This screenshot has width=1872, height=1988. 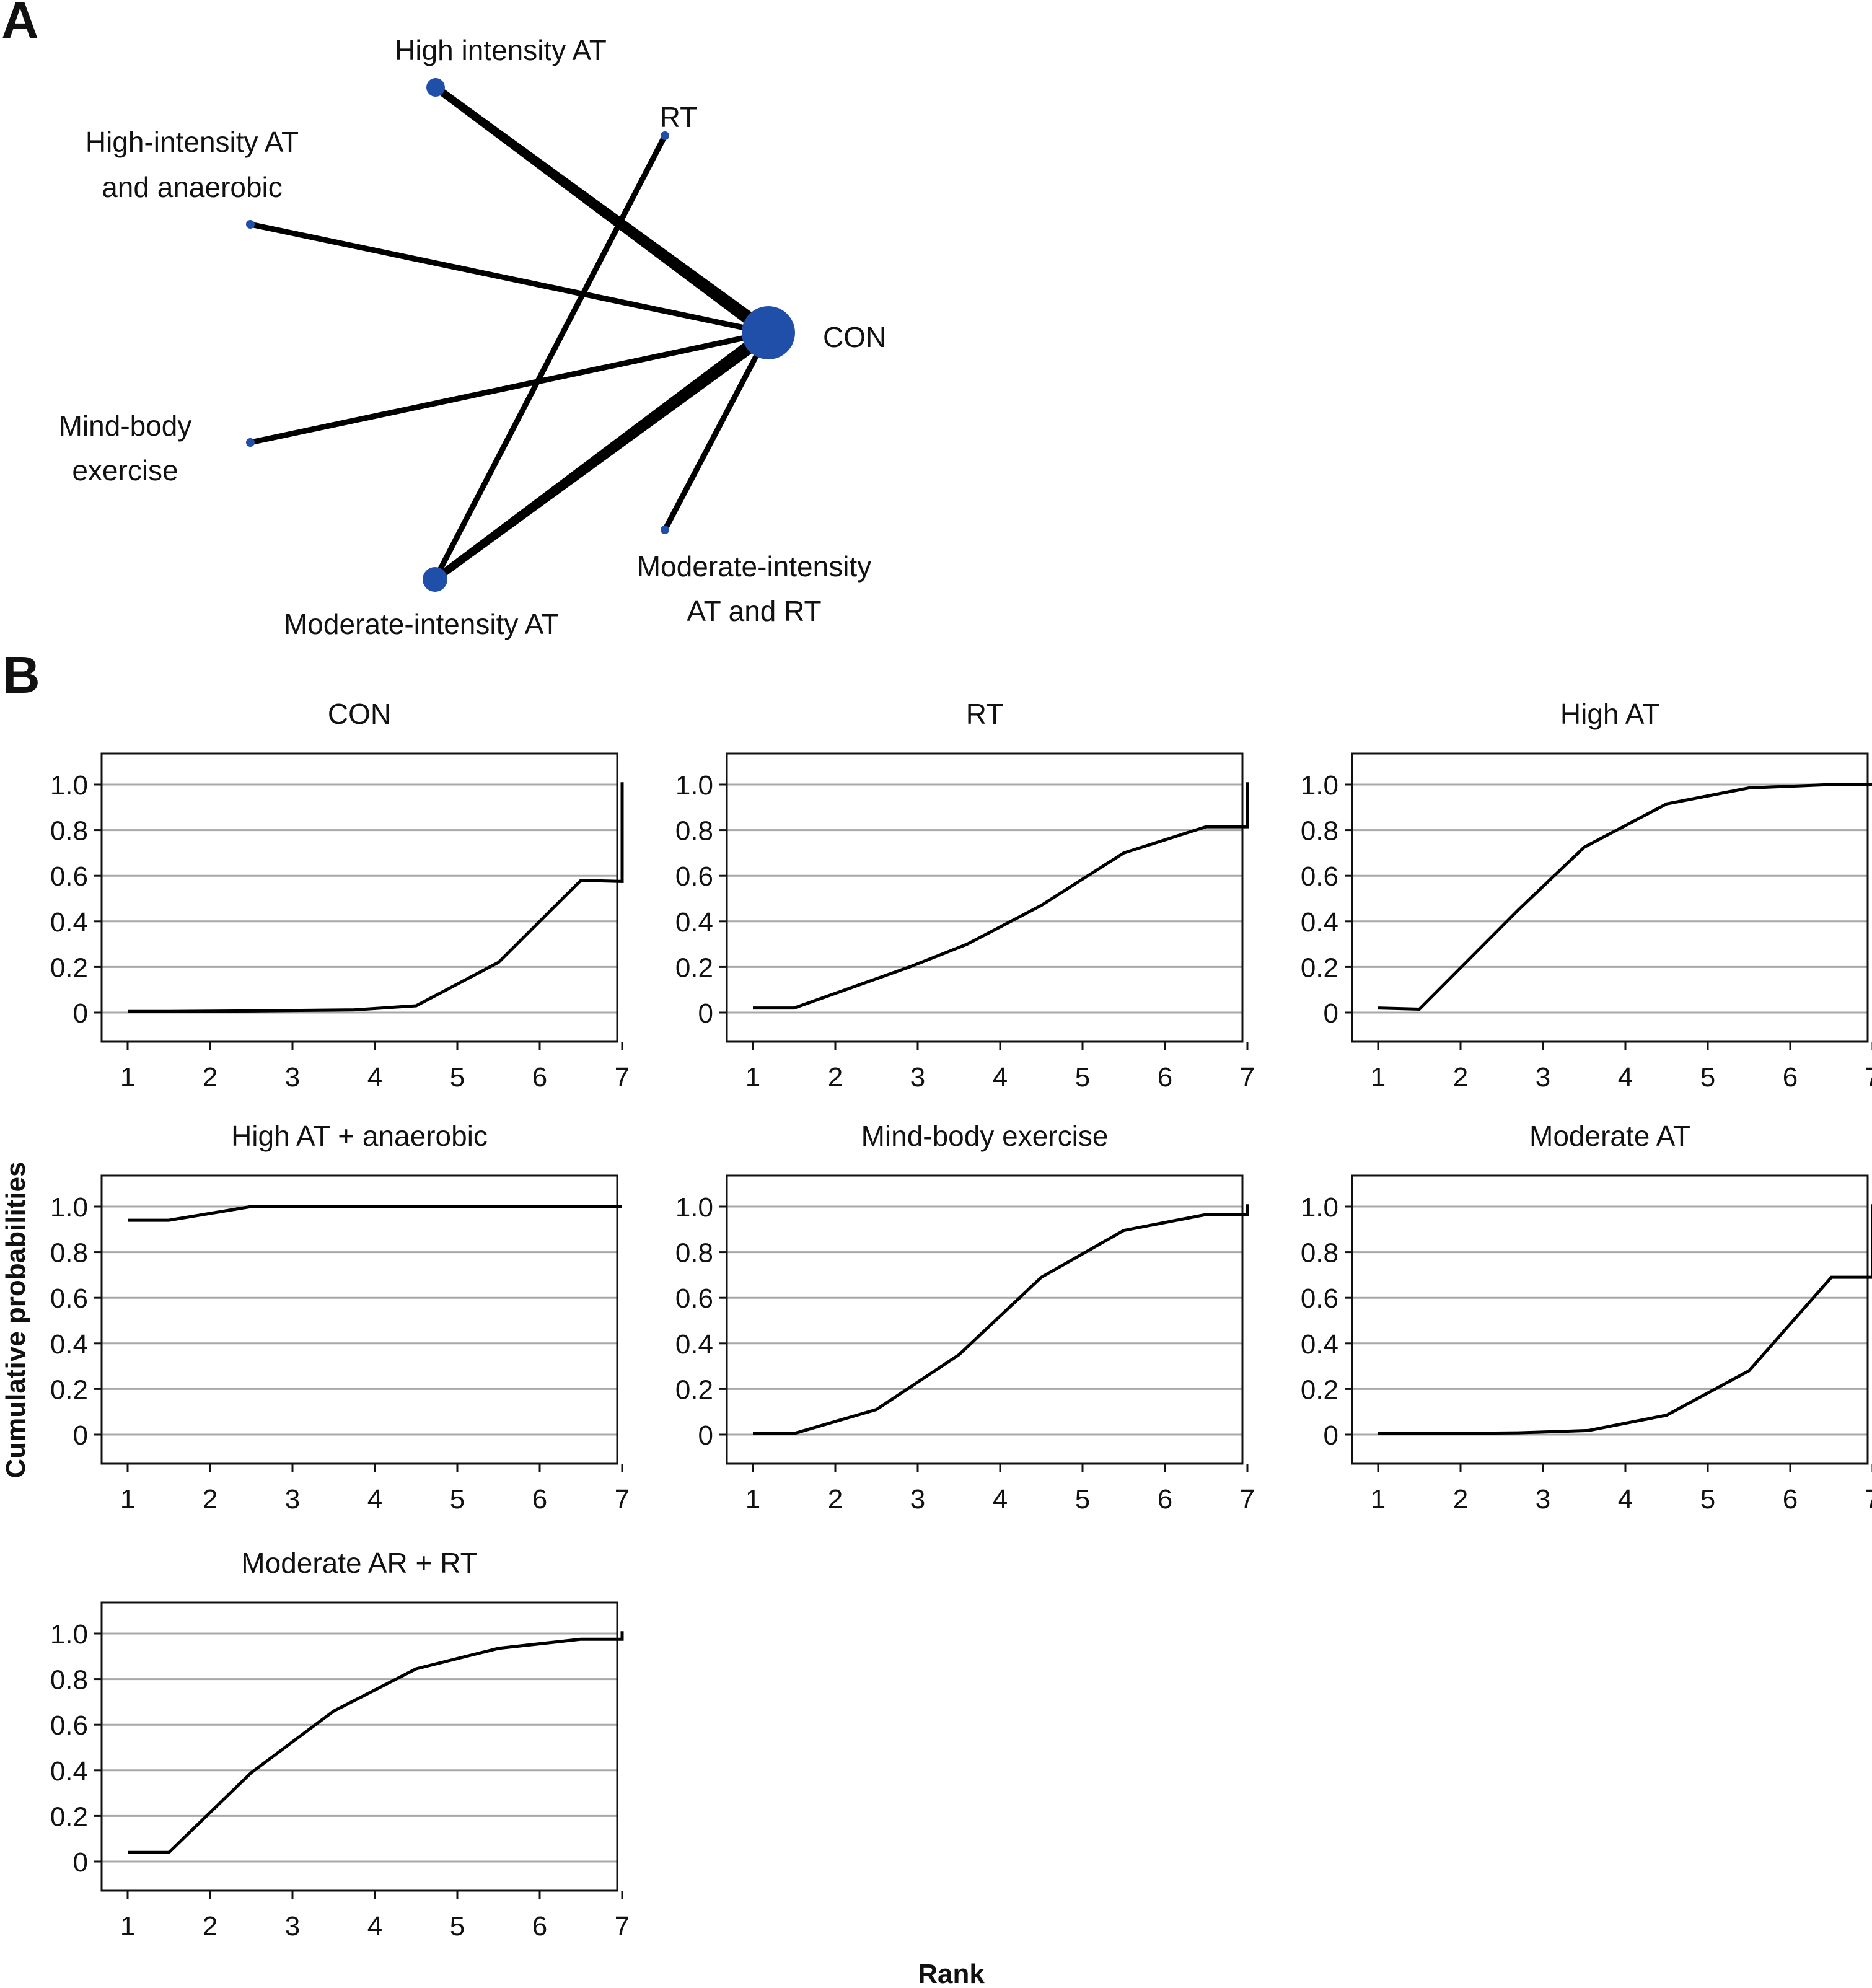 I want to click on network-node-label-high_at: High intensity AT, so click(x=501, y=50).